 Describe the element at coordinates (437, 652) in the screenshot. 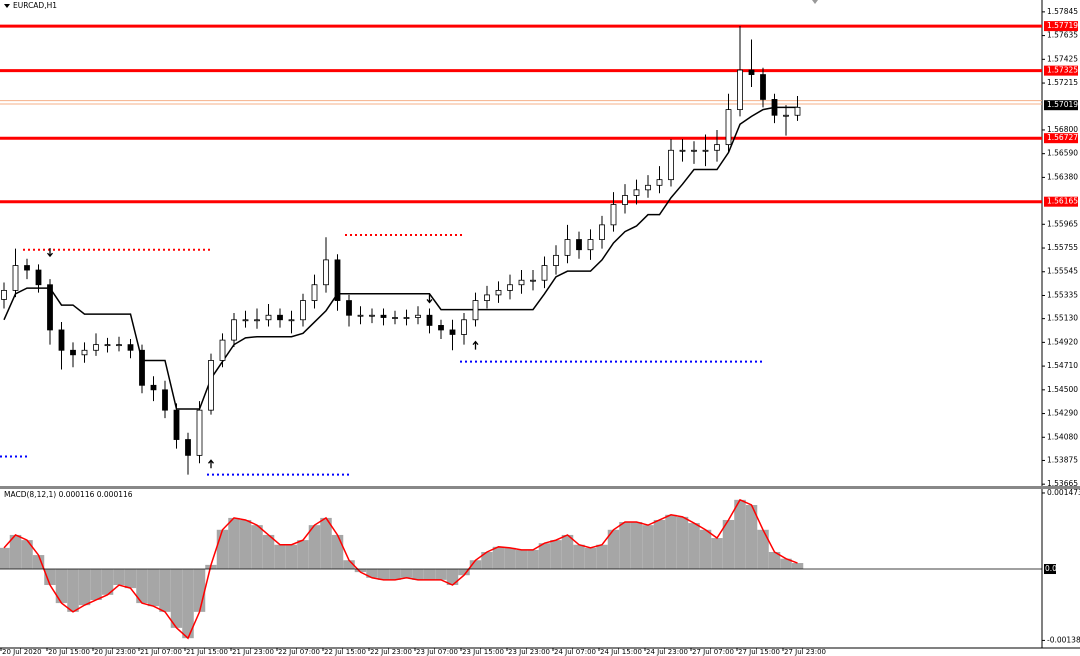

I see `x-tick-label: 23 Jul 07:00` at that location.